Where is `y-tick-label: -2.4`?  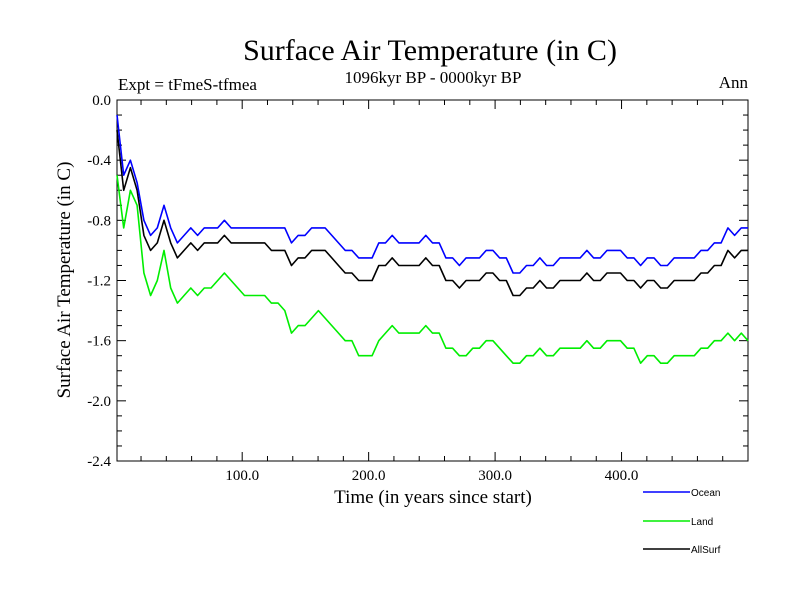
y-tick-label: -2.4 is located at coordinates (99, 462).